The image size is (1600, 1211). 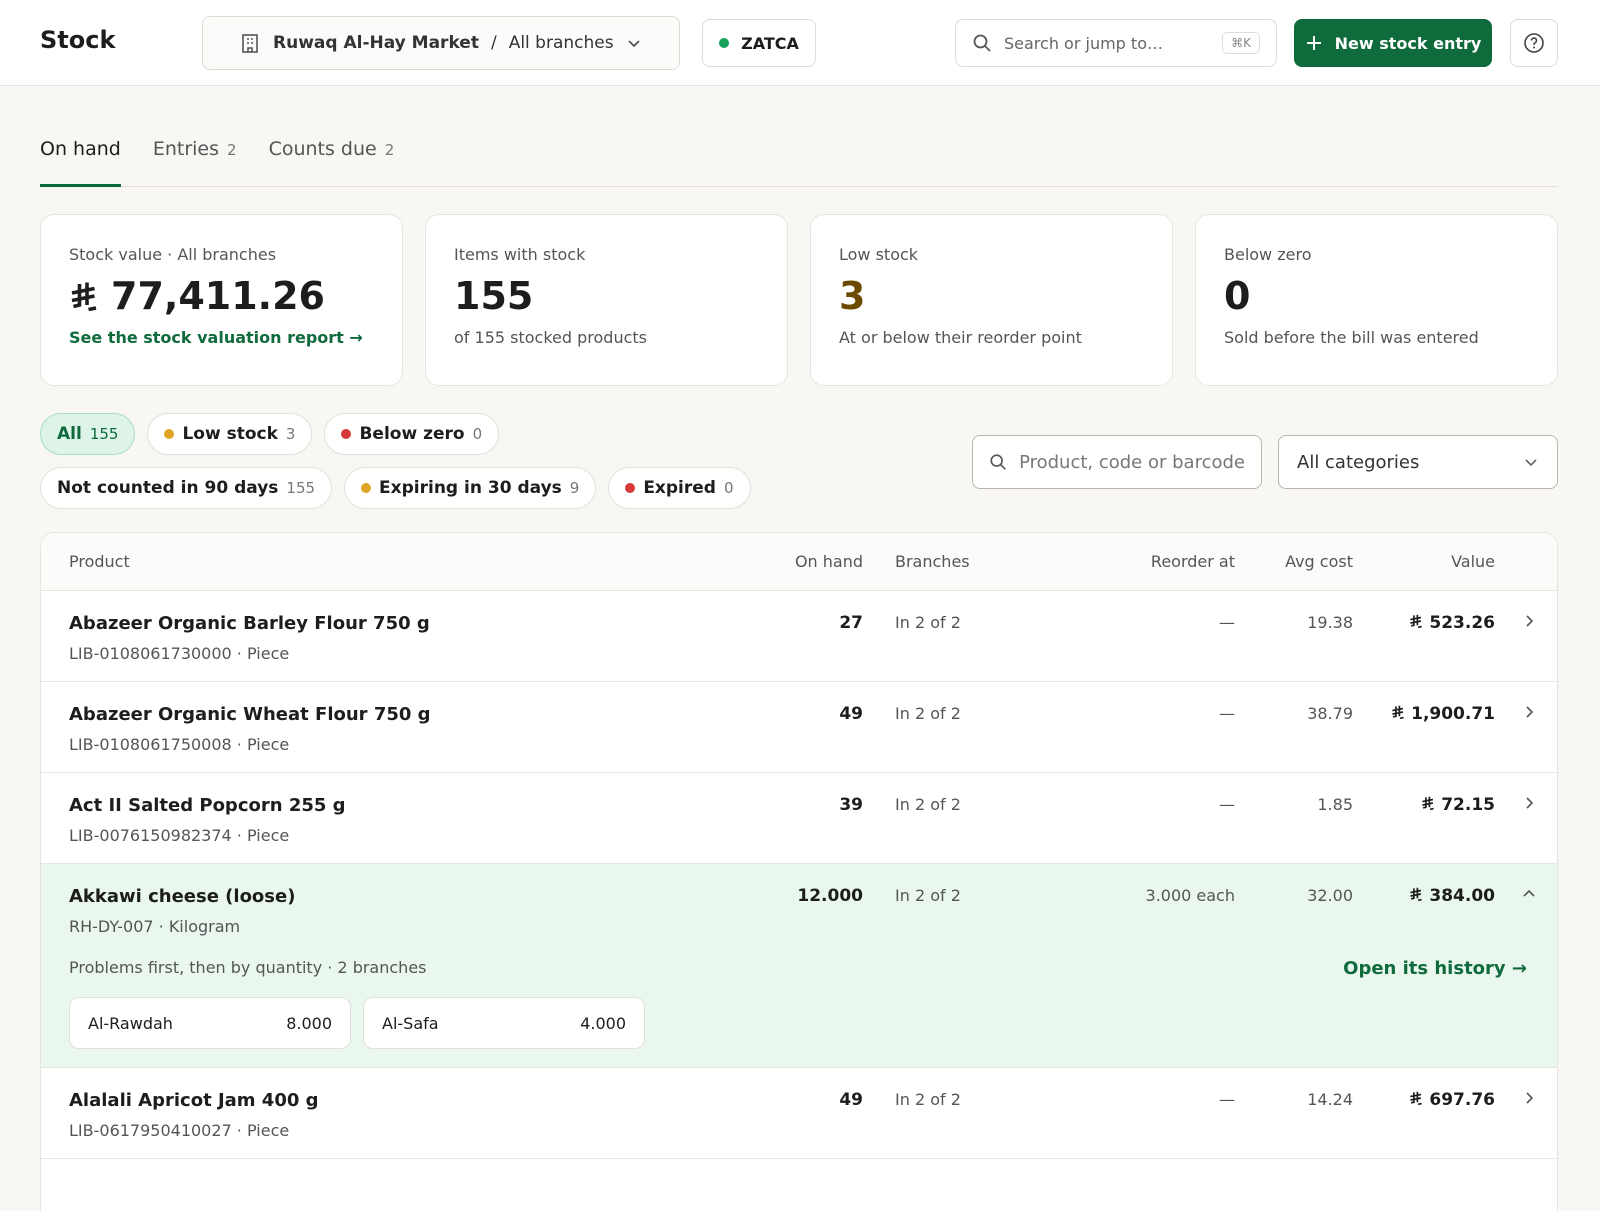 I want to click on avg-cost: 19.38, so click(x=1330, y=622).